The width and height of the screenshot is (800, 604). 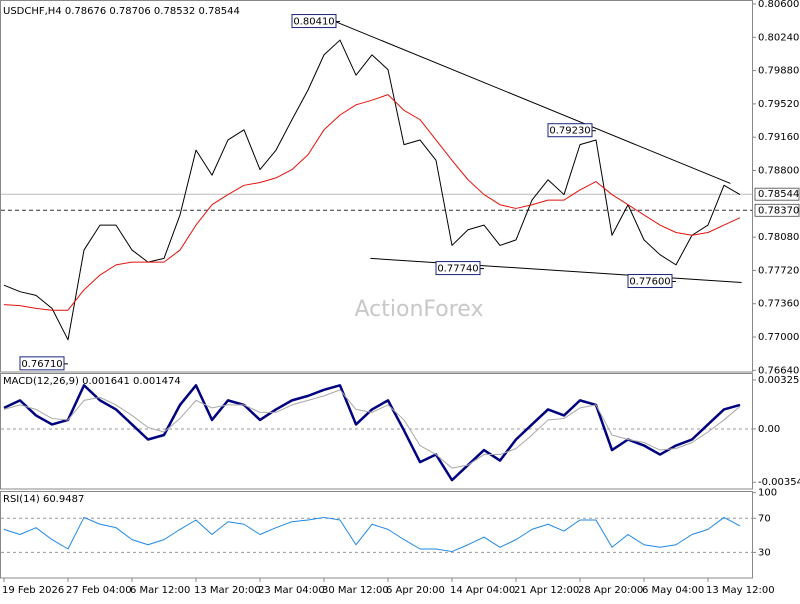 I want to click on annotation-label: 0.80410, so click(x=313, y=22).